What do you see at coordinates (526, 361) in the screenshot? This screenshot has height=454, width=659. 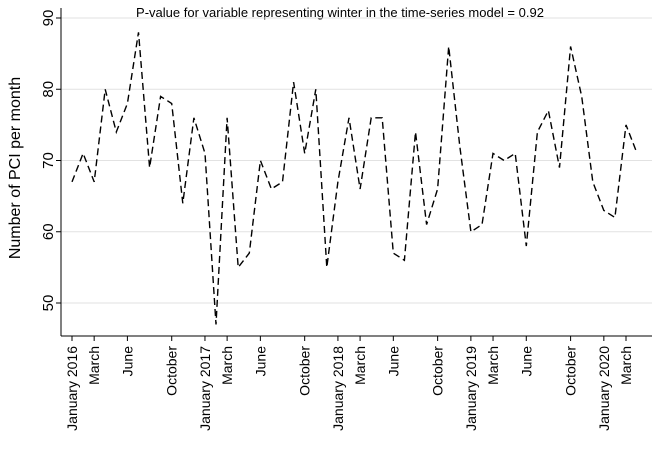 I see `x-tick-label-41: June` at bounding box center [526, 361].